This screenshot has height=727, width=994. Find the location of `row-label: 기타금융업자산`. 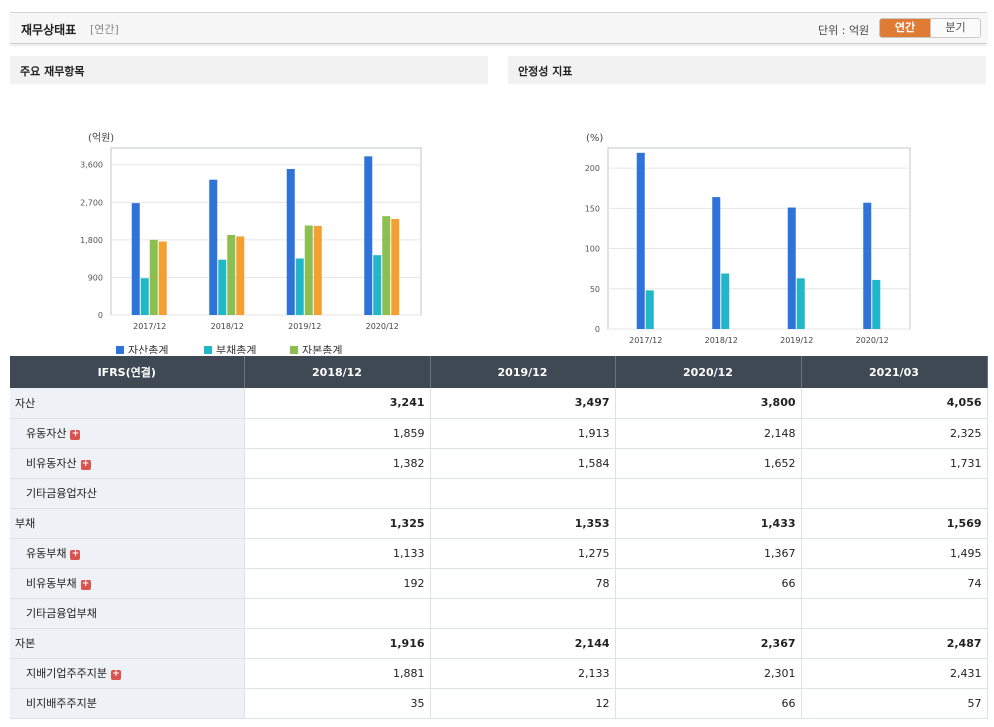

row-label: 기타금융업자산 is located at coordinates (127, 493).